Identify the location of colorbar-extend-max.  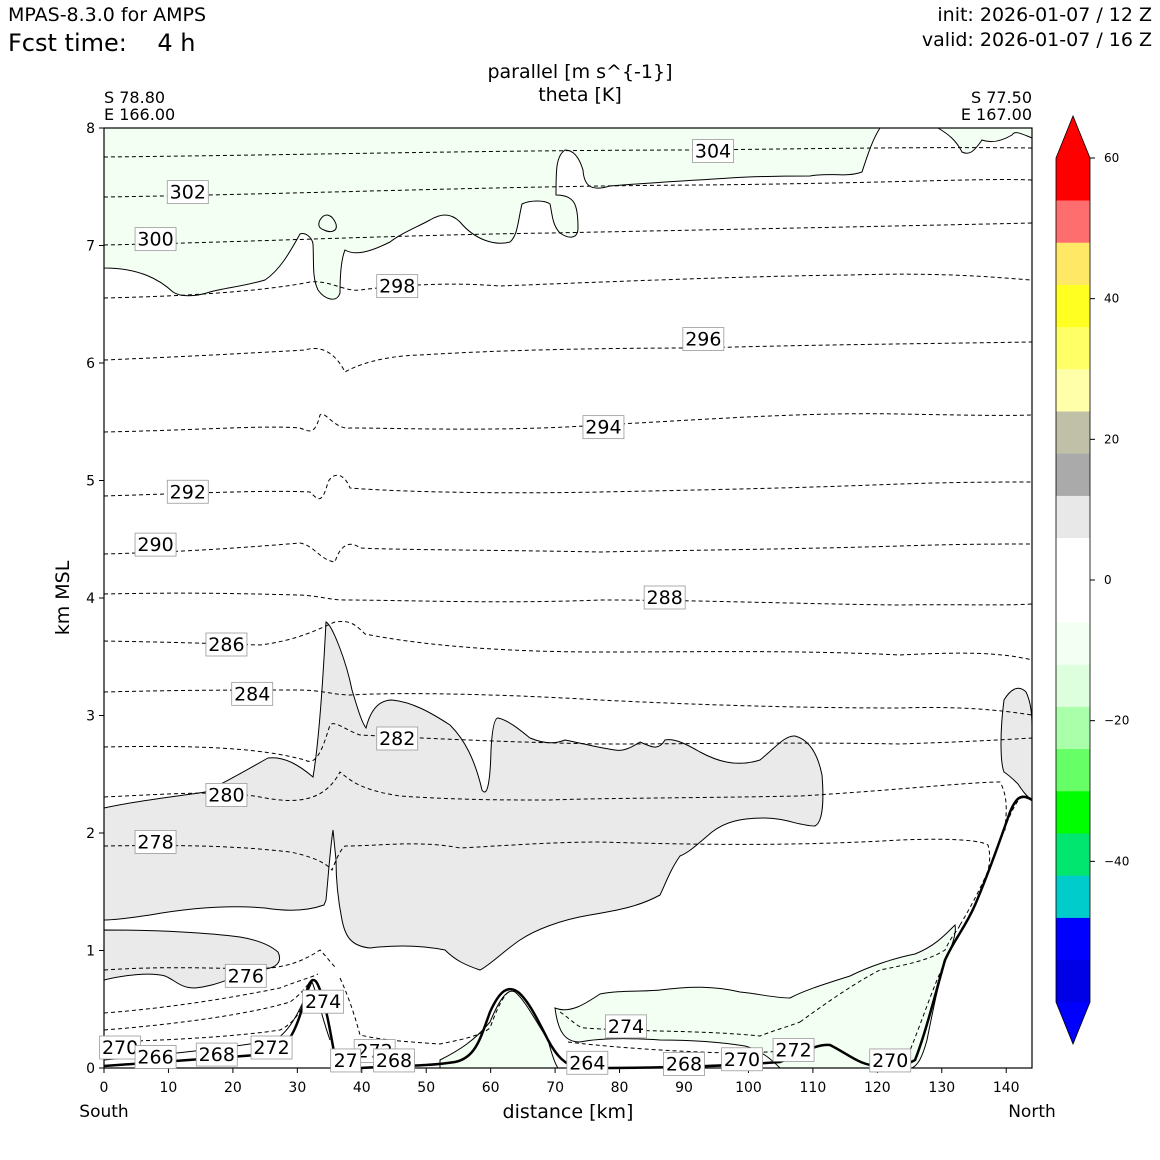
(1073, 137).